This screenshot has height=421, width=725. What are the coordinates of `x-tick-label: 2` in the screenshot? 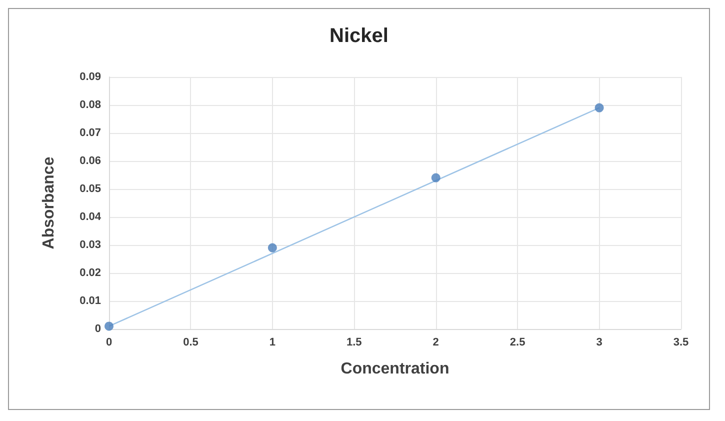 It's located at (435, 342).